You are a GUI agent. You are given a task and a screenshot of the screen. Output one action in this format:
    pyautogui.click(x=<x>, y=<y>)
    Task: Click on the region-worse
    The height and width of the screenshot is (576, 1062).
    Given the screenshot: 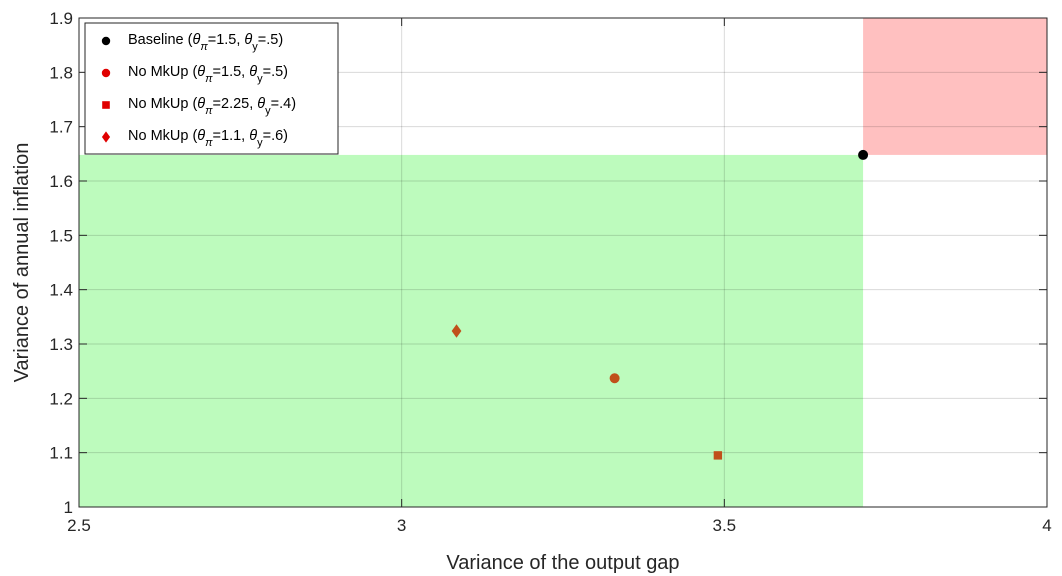 What is the action you would take?
    pyautogui.click(x=955, y=86)
    